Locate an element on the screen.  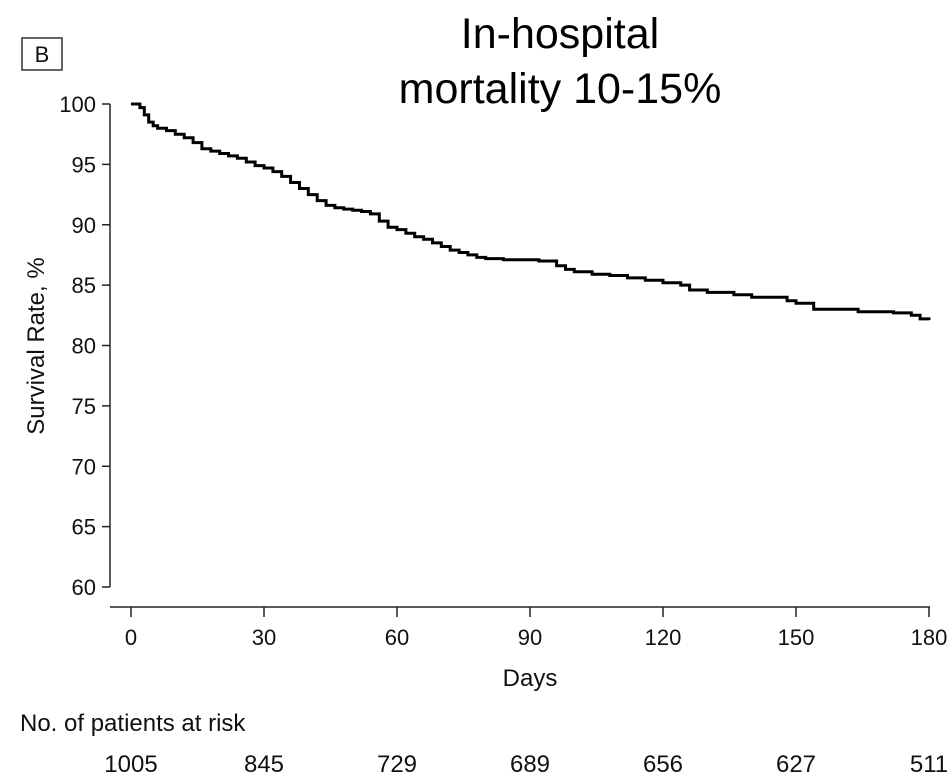
risk-table-value: 1005 is located at coordinates (130, 764).